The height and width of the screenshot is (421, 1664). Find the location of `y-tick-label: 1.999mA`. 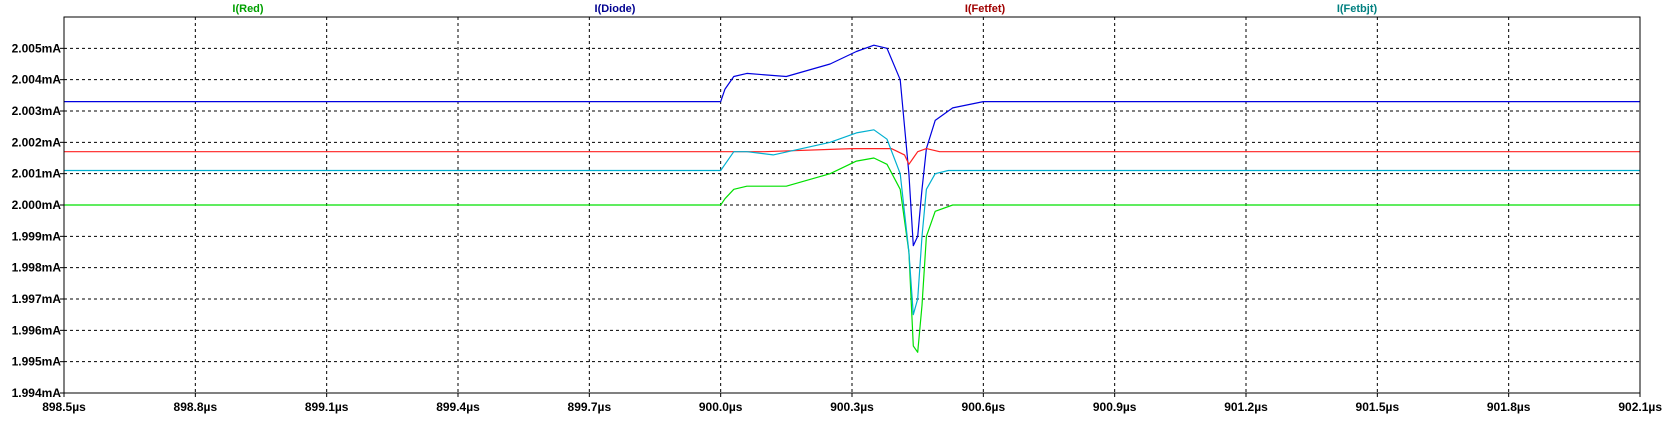

y-tick-label: 1.999mA is located at coordinates (37, 236).